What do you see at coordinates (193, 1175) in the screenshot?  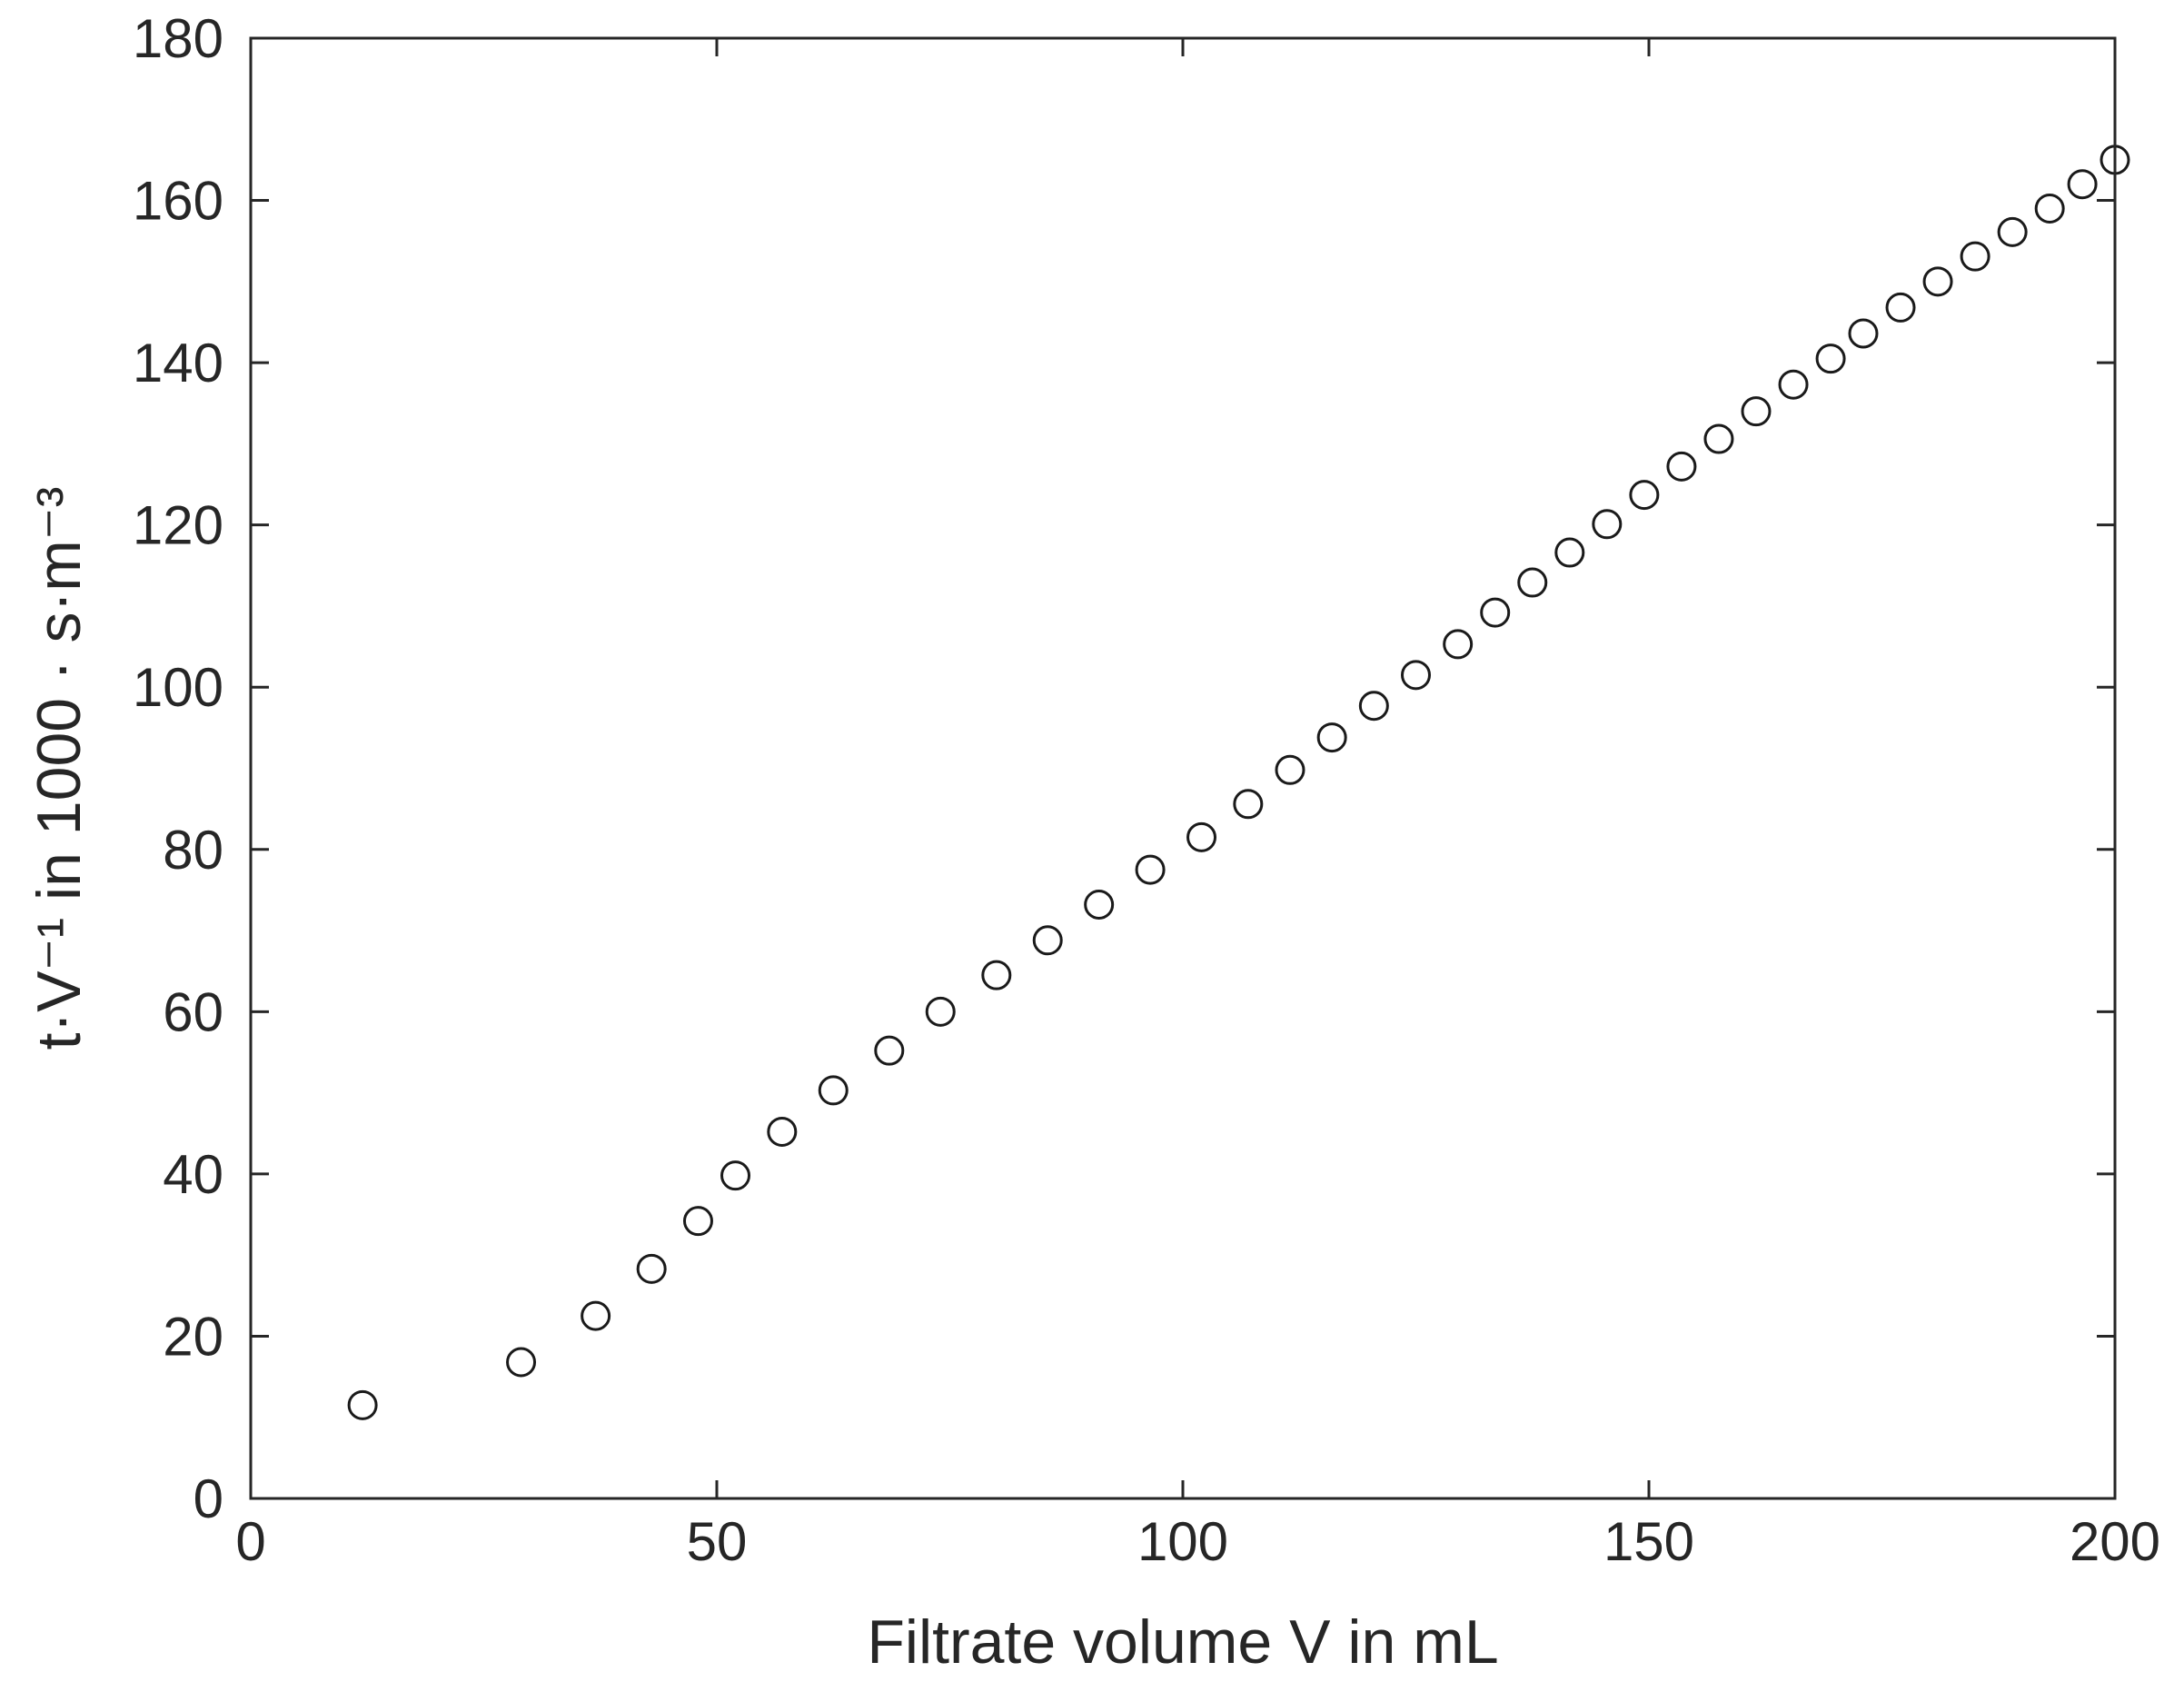 I see `y-tick-label: 40` at bounding box center [193, 1175].